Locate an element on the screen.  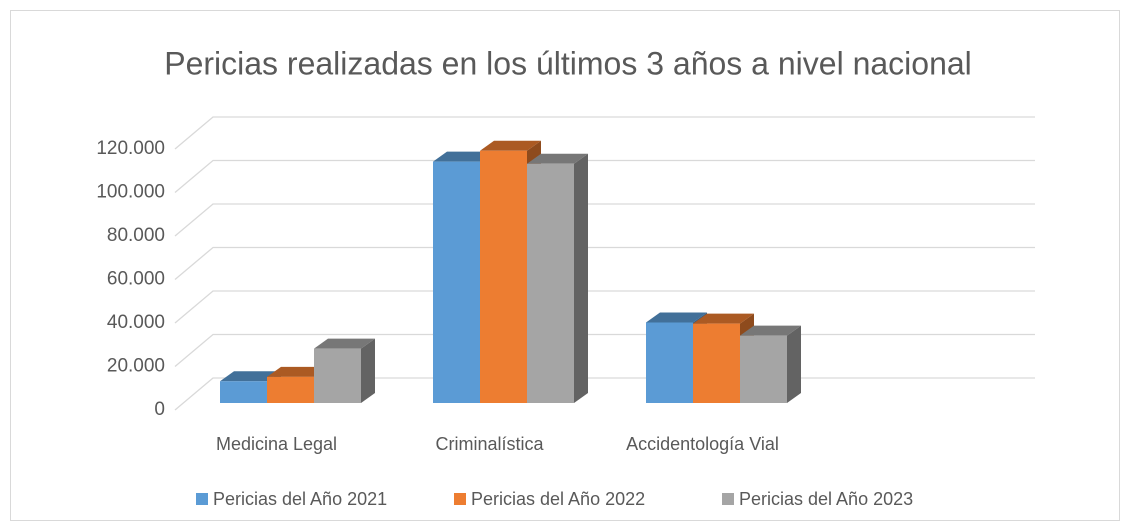
legend-label: Pericias del Año 2023 is located at coordinates (826, 499).